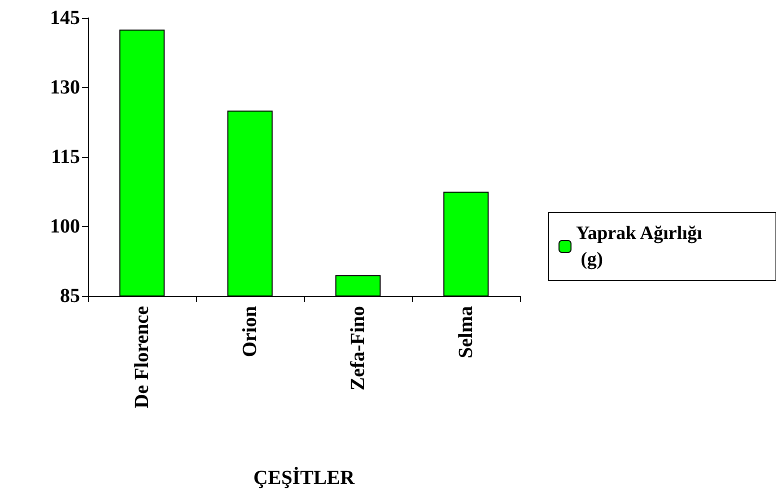 This screenshot has width=776, height=493. I want to click on y-tick-label: 115, so click(65, 157).